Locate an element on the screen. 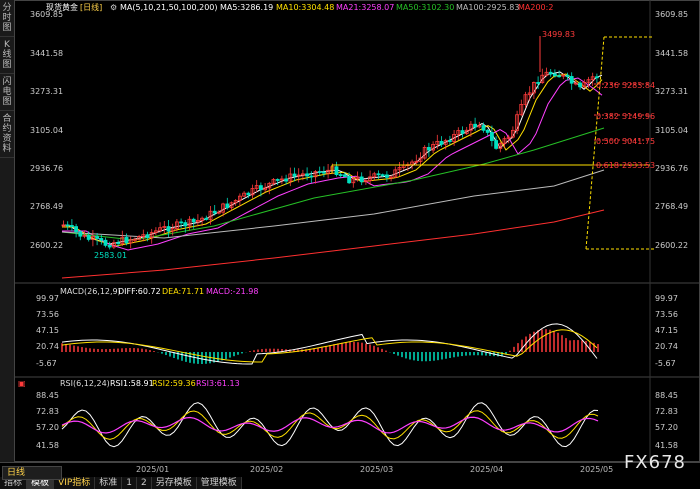 This screenshot has width=700, height=489. ma10-value: MA10:3304.48 is located at coordinates (305, 7).